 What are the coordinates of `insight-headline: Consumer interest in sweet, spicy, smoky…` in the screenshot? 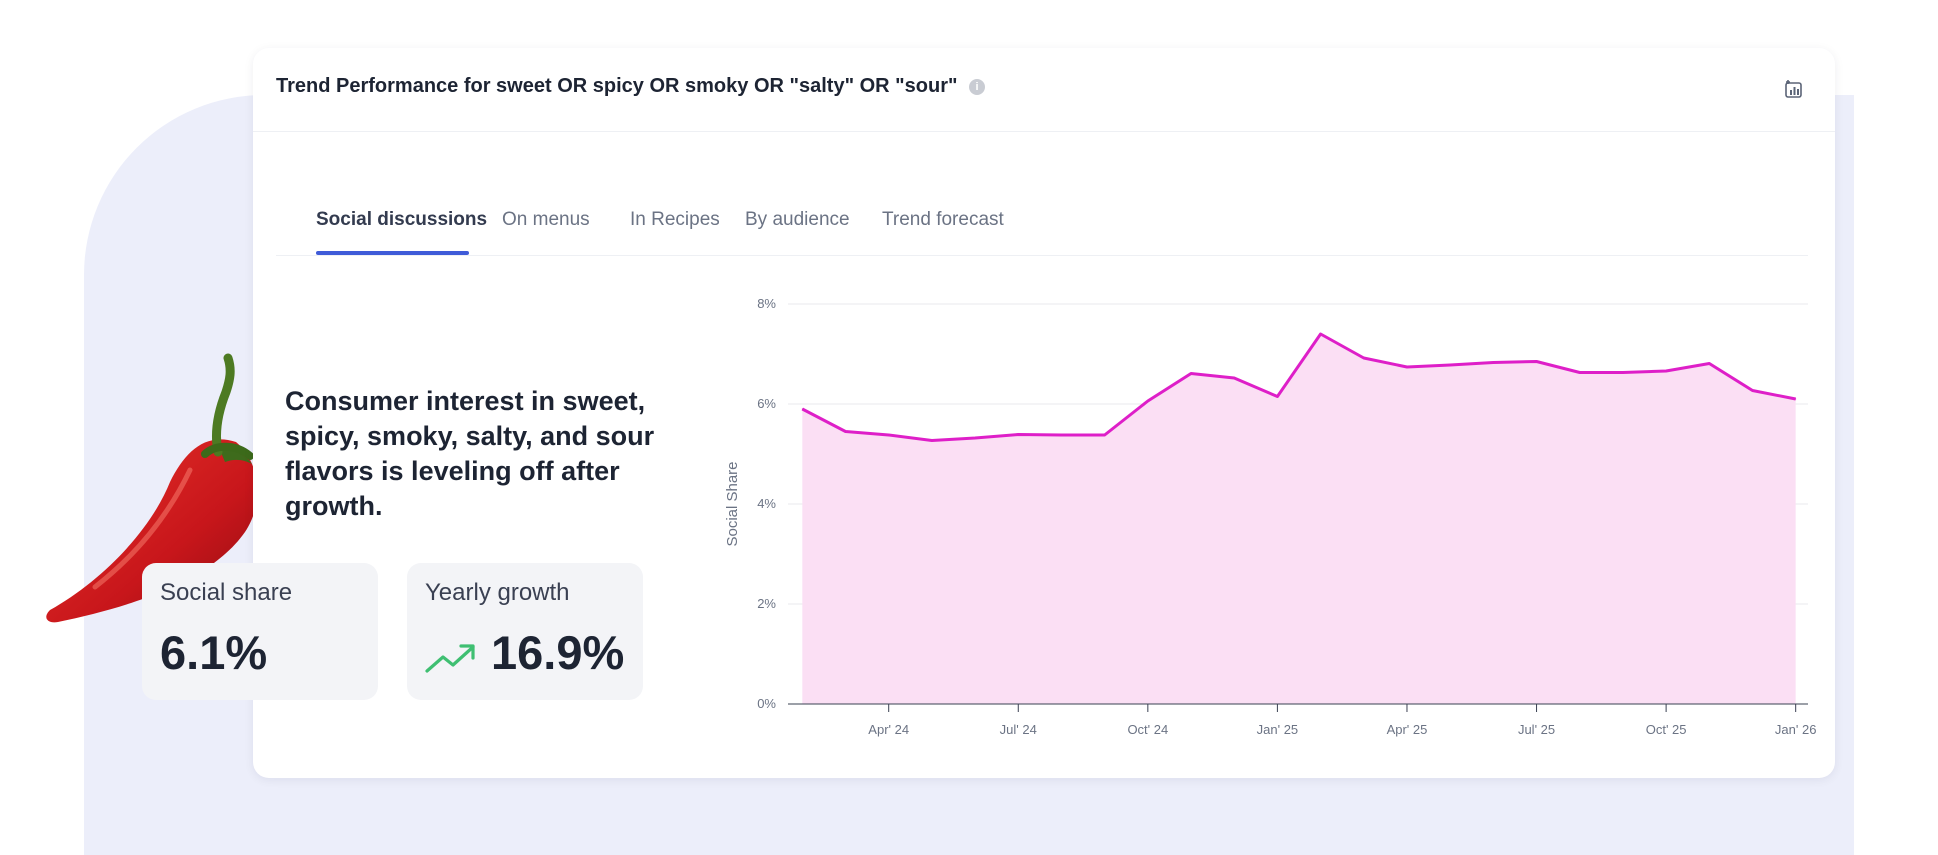 It's located at (470, 453).